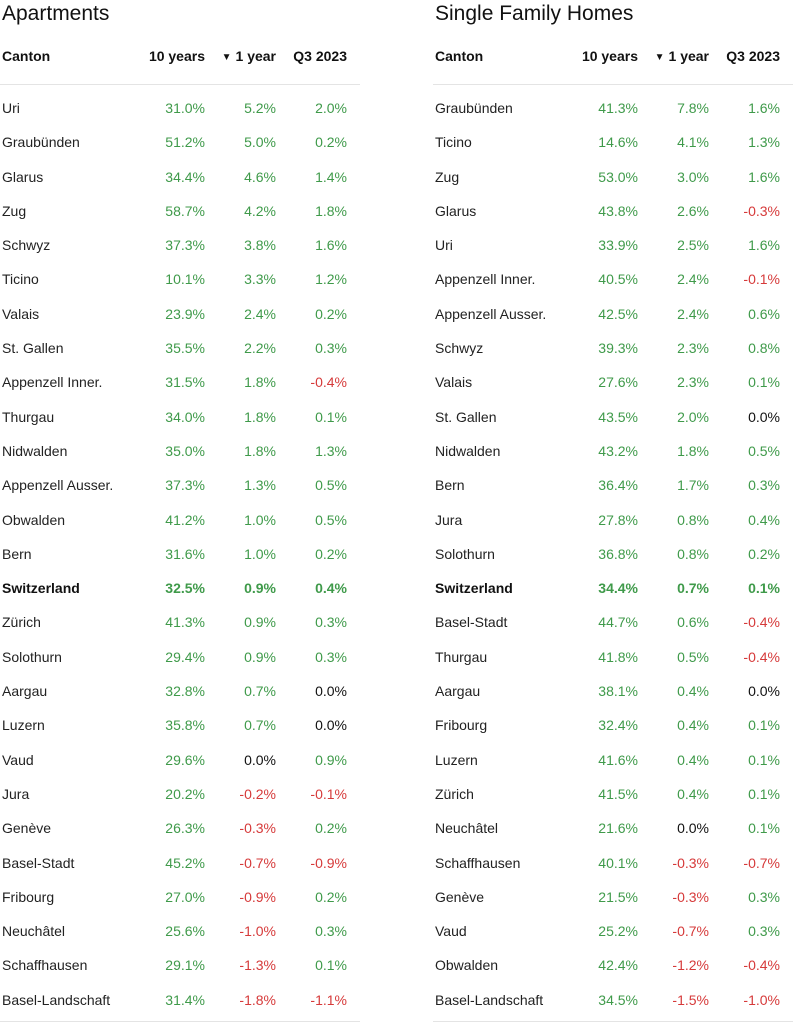 This screenshot has height=1024, width=803. What do you see at coordinates (761, 279) in the screenshot?
I see `q3-2023-change: -0.1%` at bounding box center [761, 279].